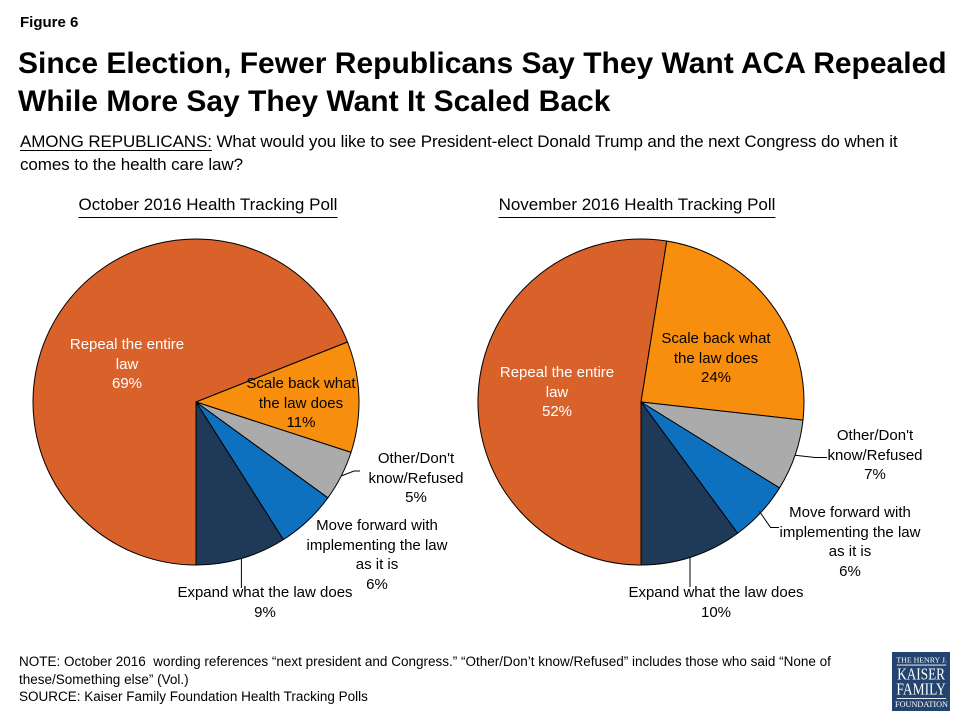 The image size is (960, 720). What do you see at coordinates (920, 689) in the screenshot?
I see `svg-text: FAMILY` at bounding box center [920, 689].